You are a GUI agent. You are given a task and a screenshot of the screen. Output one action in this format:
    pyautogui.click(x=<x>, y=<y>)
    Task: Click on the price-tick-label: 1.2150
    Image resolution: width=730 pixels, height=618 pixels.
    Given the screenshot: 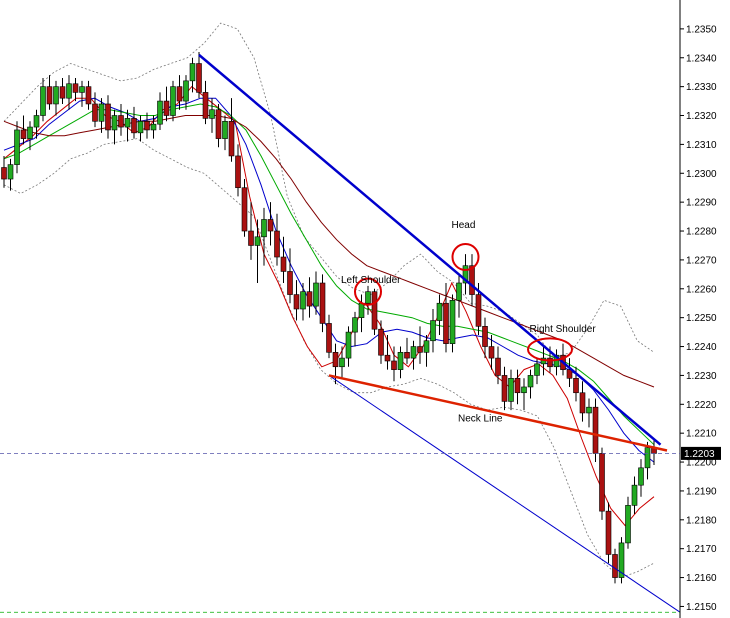 What is the action you would take?
    pyautogui.click(x=701, y=607)
    